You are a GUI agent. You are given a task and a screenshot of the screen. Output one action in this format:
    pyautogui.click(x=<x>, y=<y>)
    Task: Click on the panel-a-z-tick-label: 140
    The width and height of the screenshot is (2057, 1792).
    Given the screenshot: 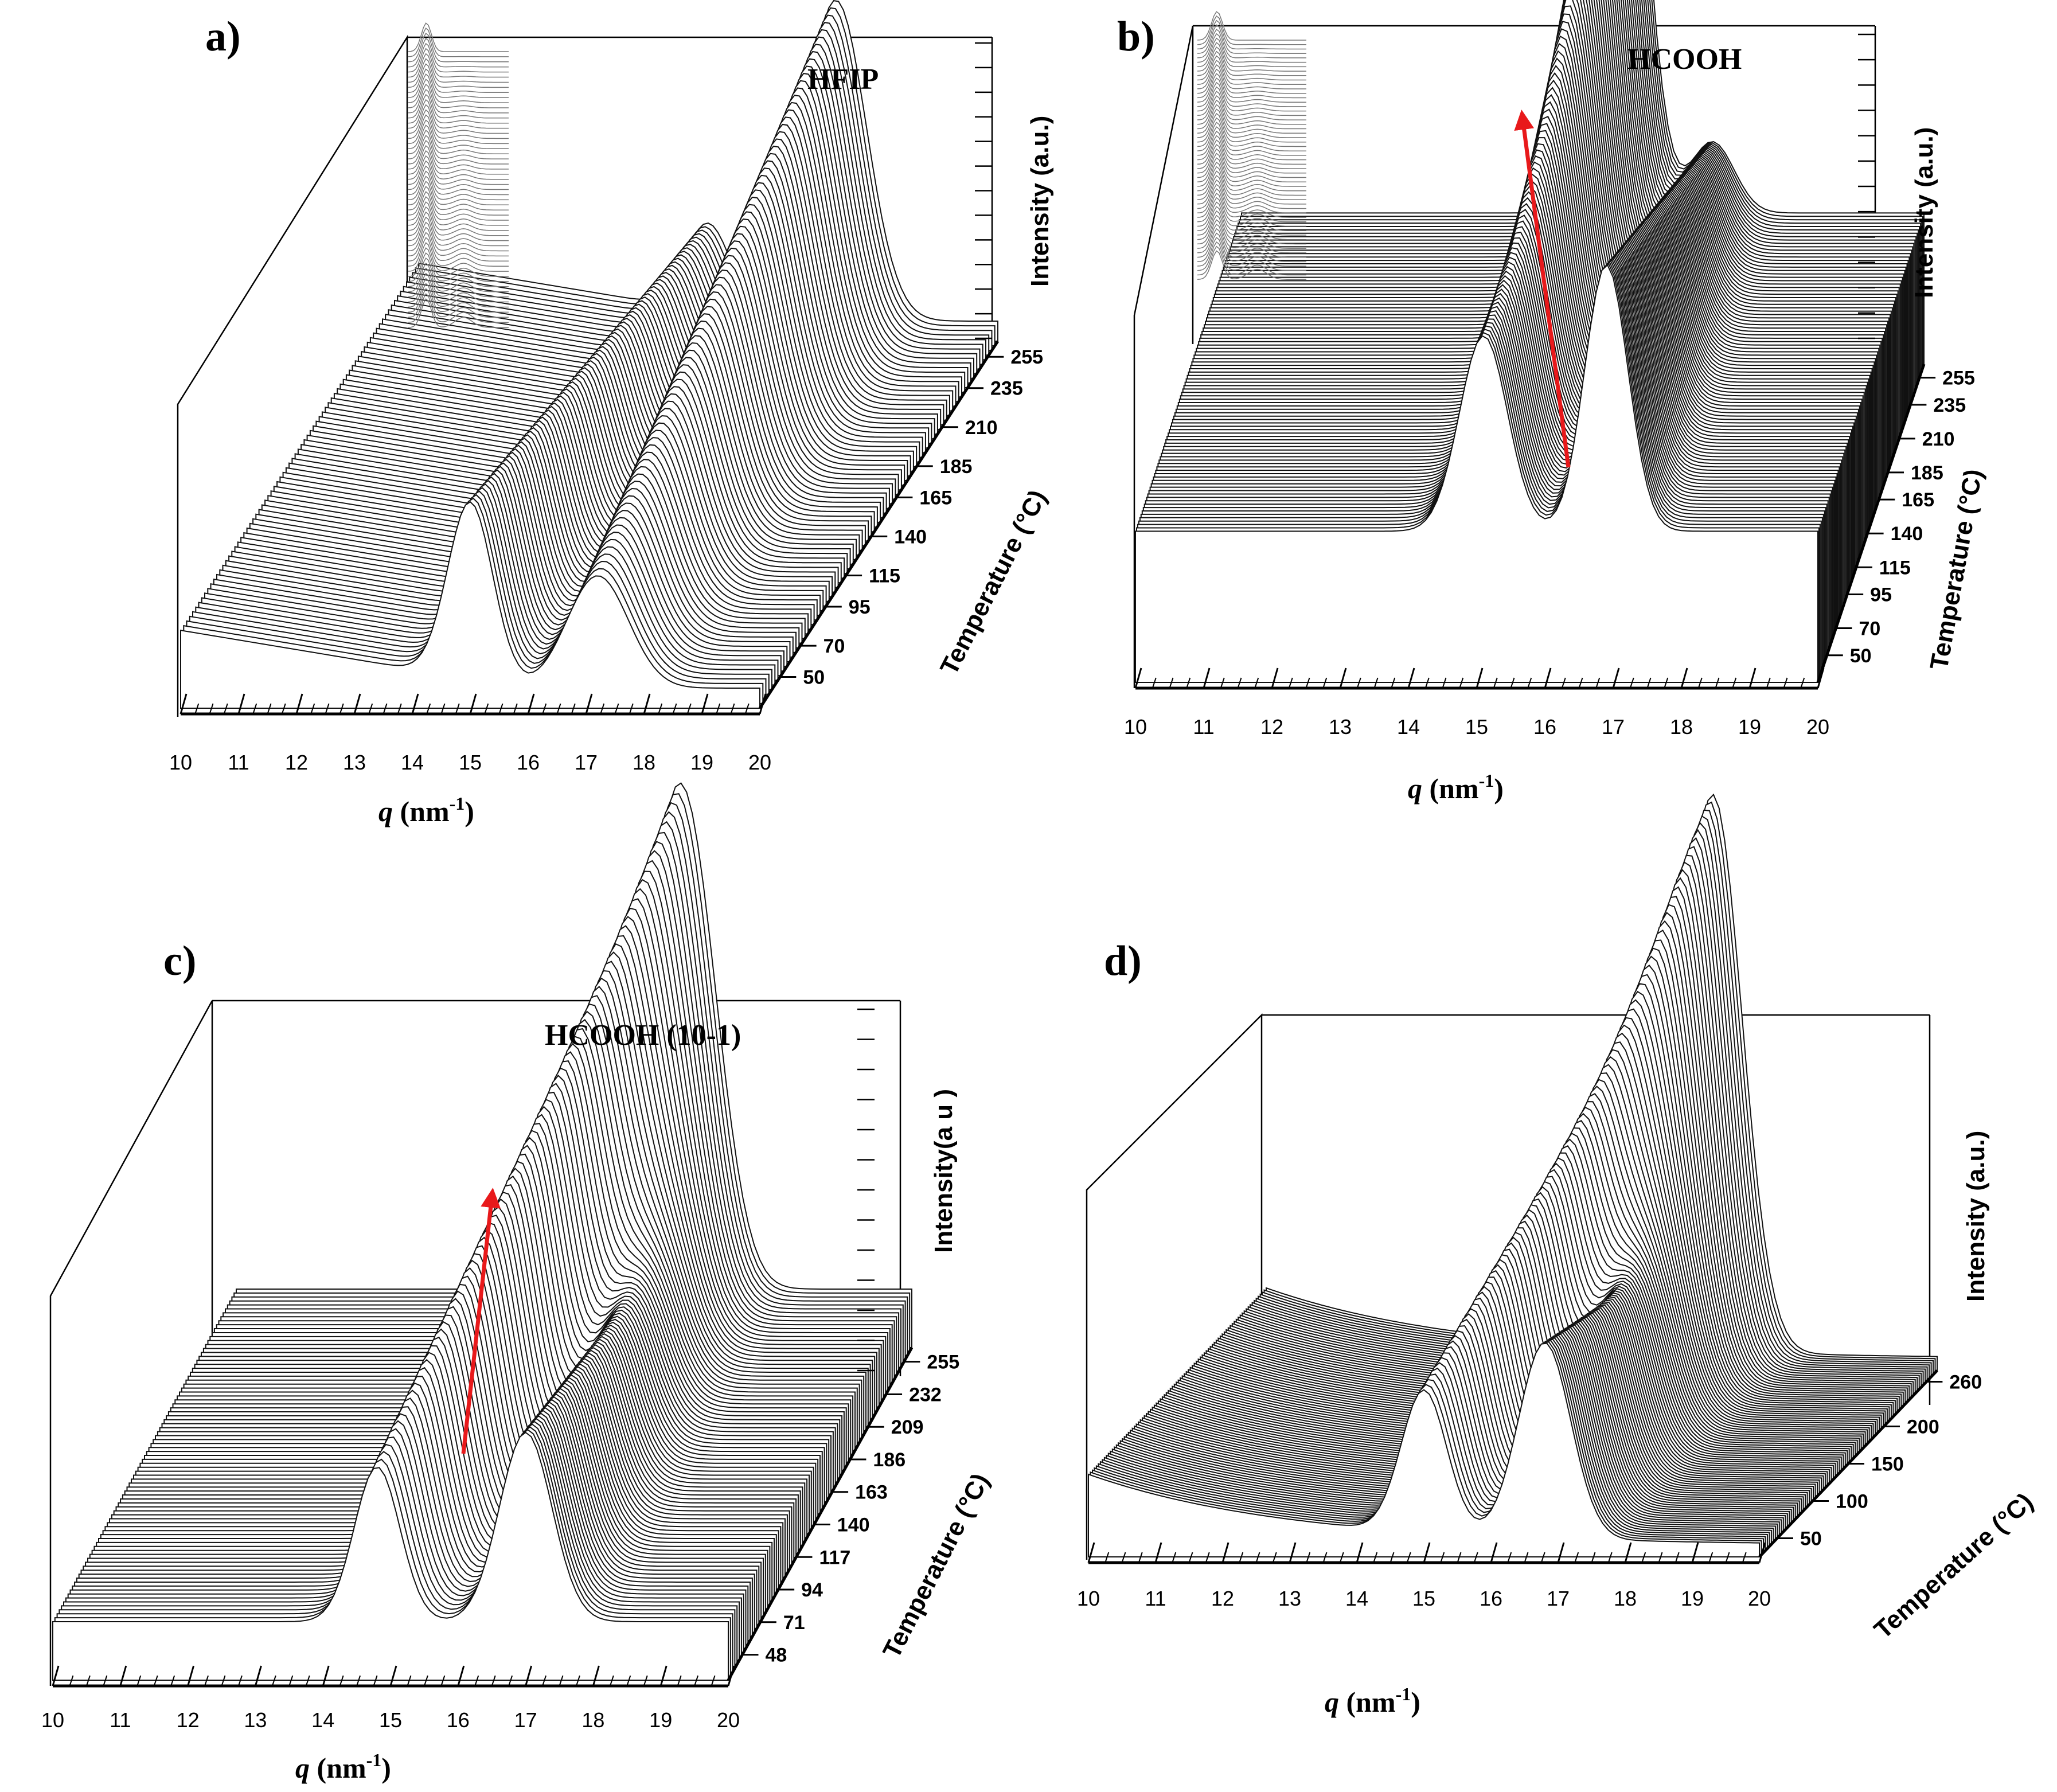 What is the action you would take?
    pyautogui.click(x=910, y=537)
    